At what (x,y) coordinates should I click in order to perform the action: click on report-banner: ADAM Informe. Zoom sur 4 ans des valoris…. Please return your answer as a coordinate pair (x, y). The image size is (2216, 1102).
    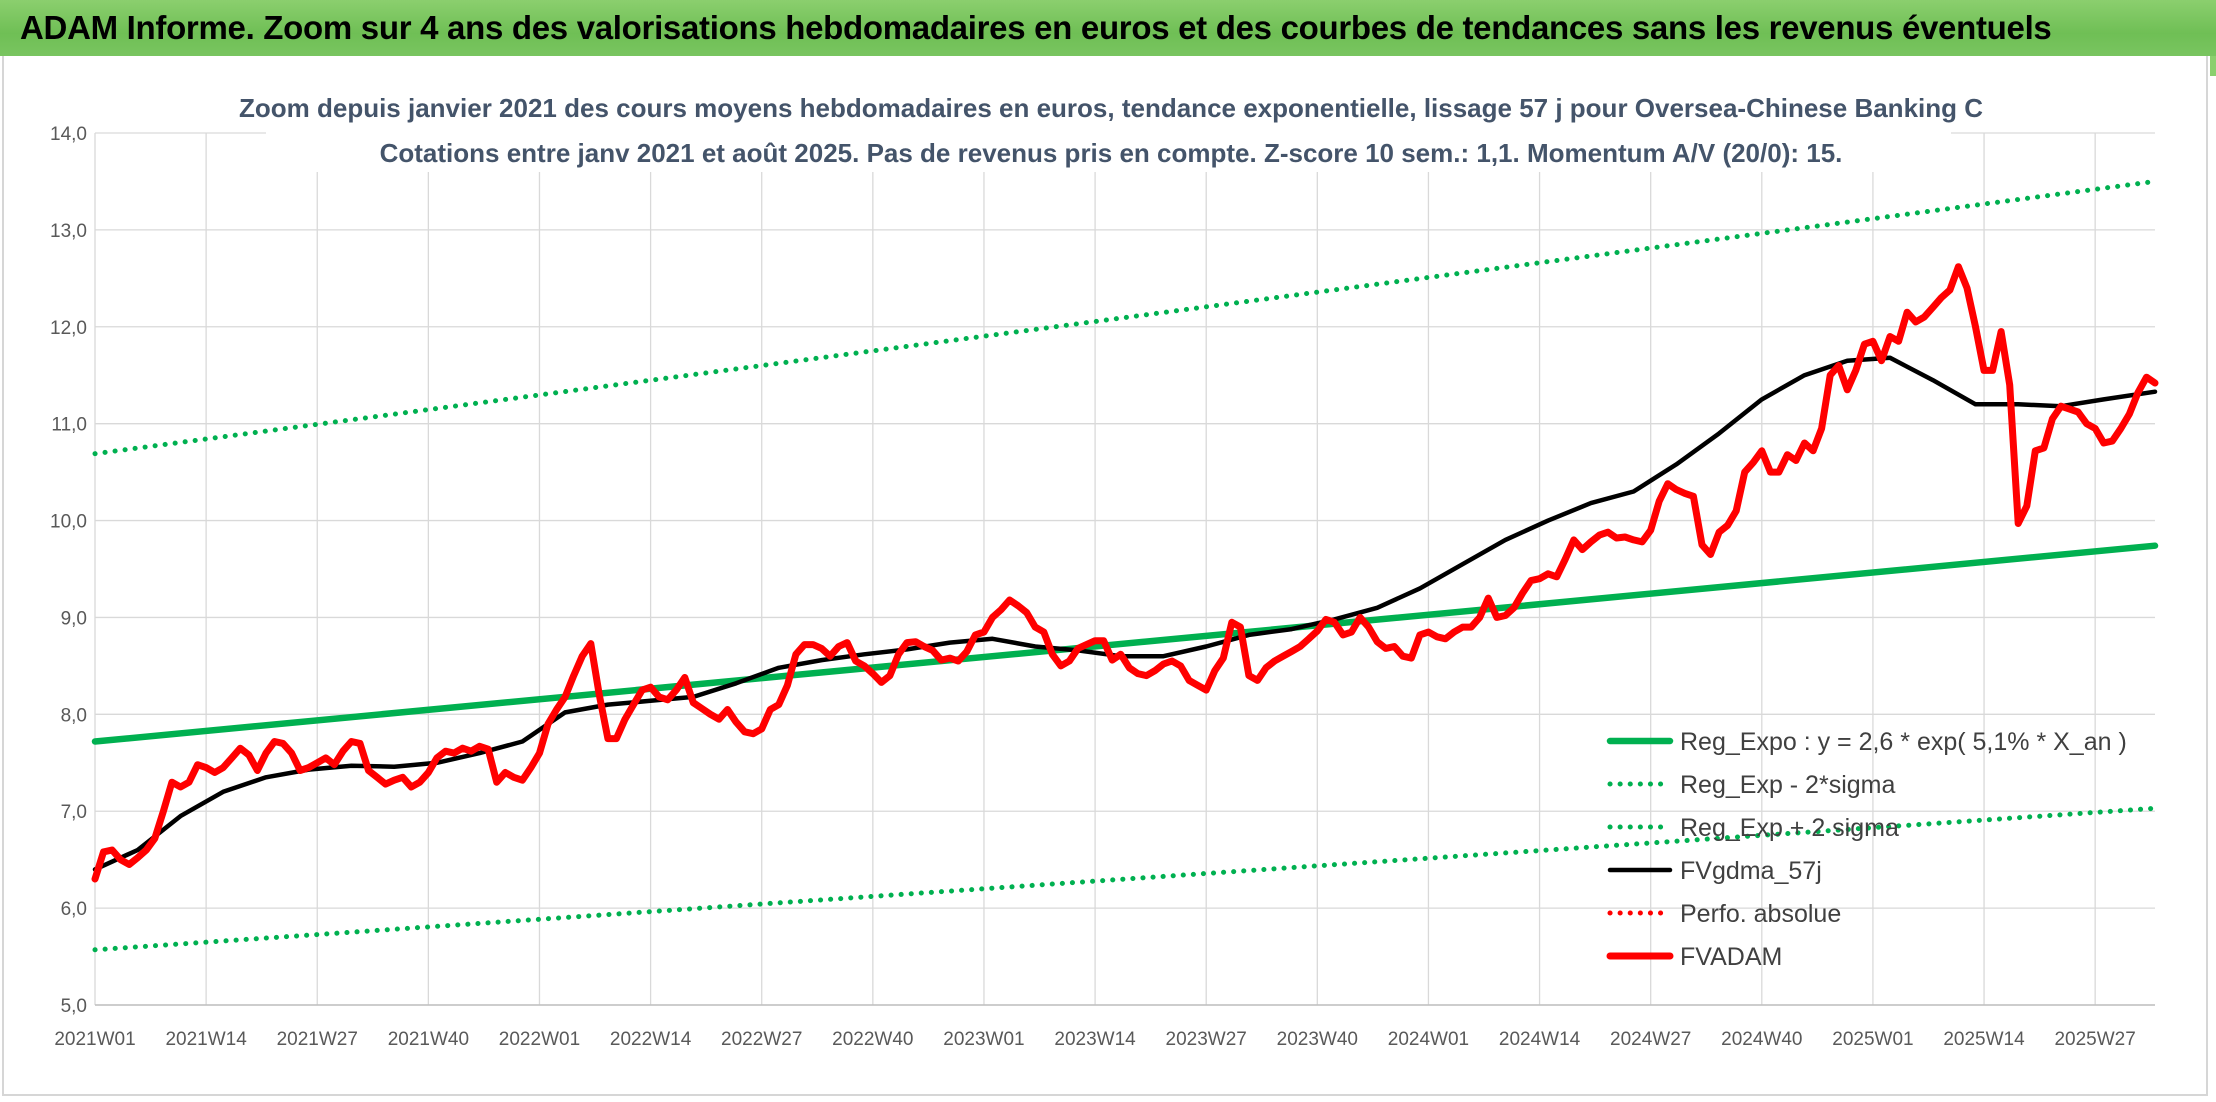
    Looking at the image, I should click on (1108, 28).